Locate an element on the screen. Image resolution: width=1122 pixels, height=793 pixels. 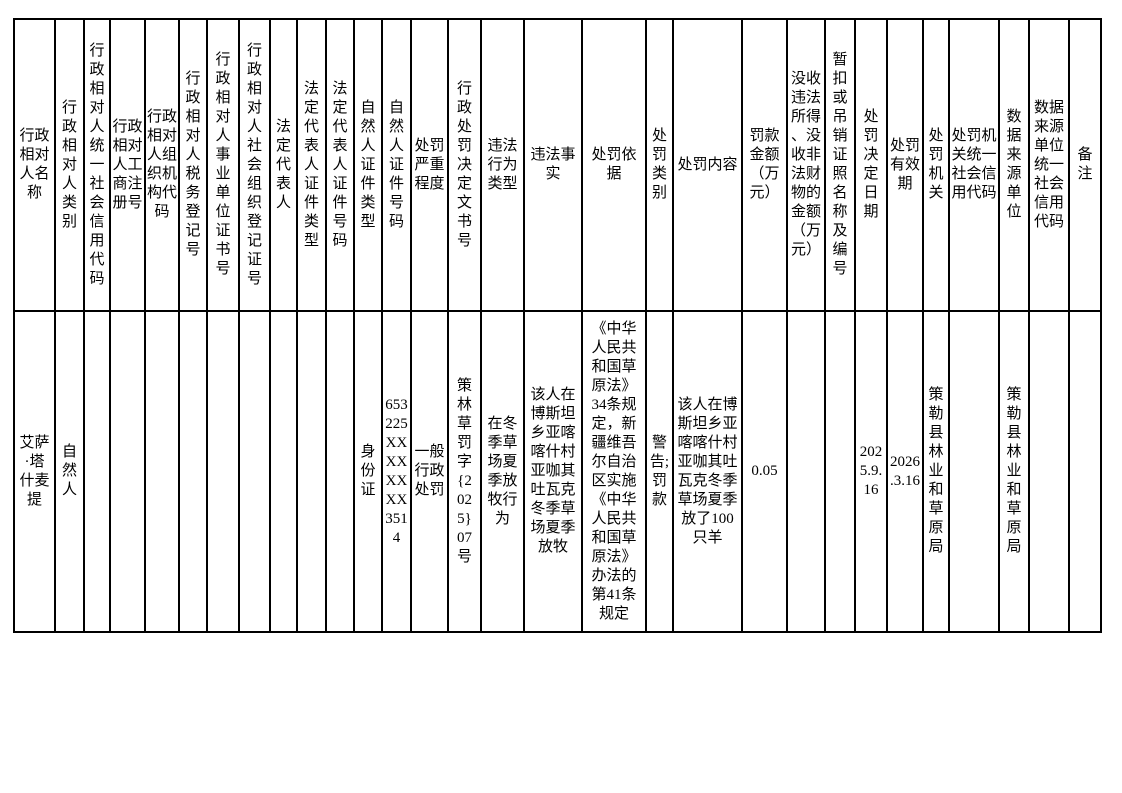
header-label-penalty-severity: 处罚严重程度 is located at coordinates (429, 164).